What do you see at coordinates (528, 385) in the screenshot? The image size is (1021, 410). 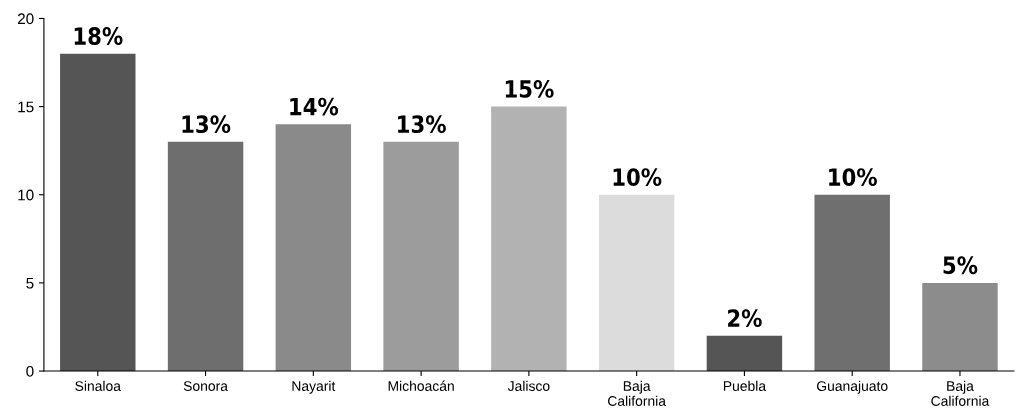 I see `x-tick-label: Jalisco` at bounding box center [528, 385].